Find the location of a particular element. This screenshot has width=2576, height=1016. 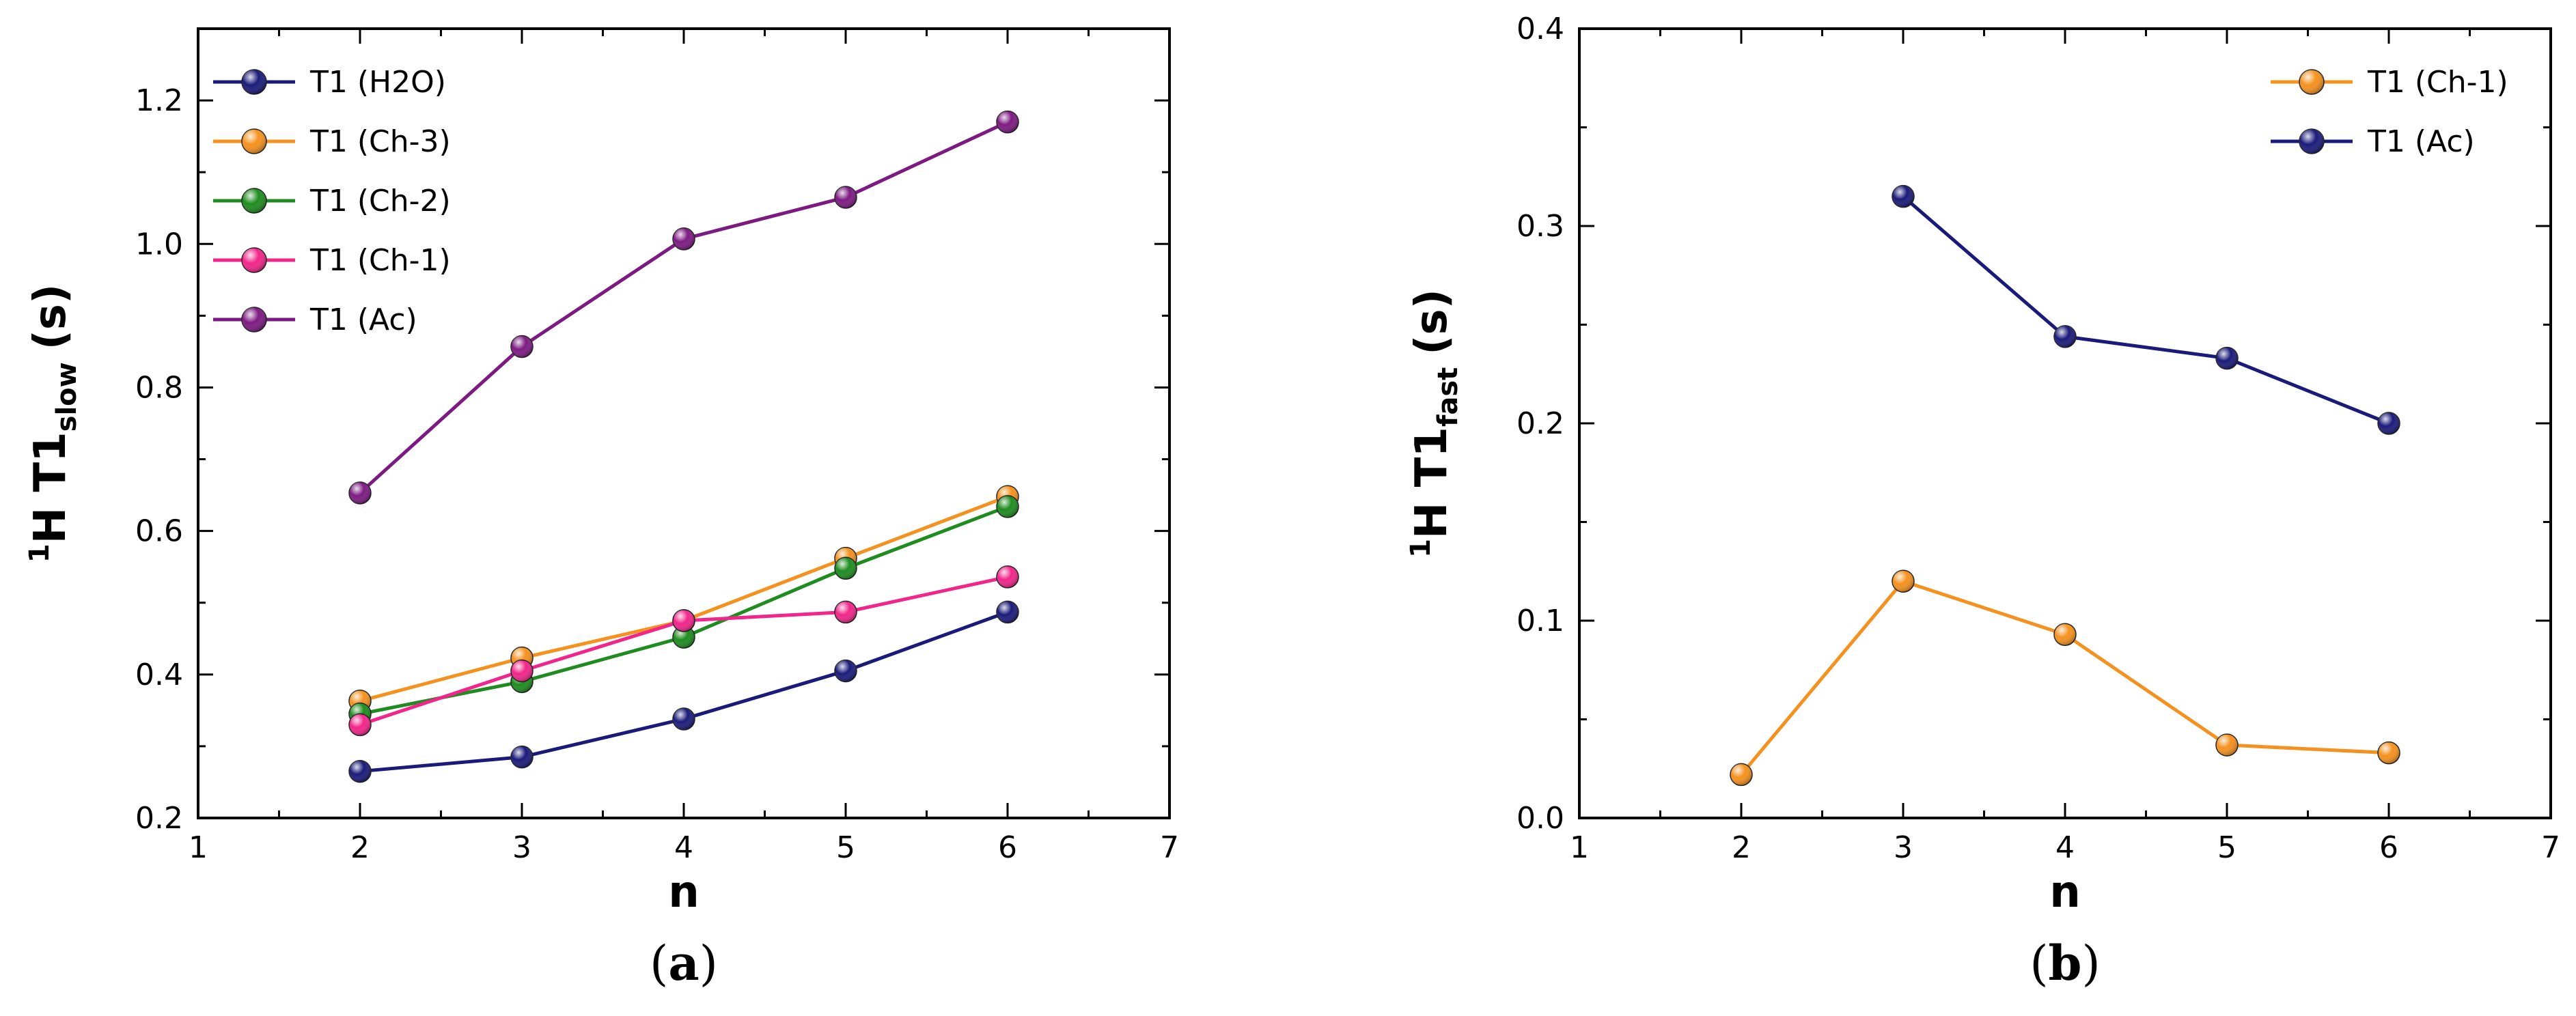

legend-item: T1 (Ch-3) is located at coordinates (332, 141).